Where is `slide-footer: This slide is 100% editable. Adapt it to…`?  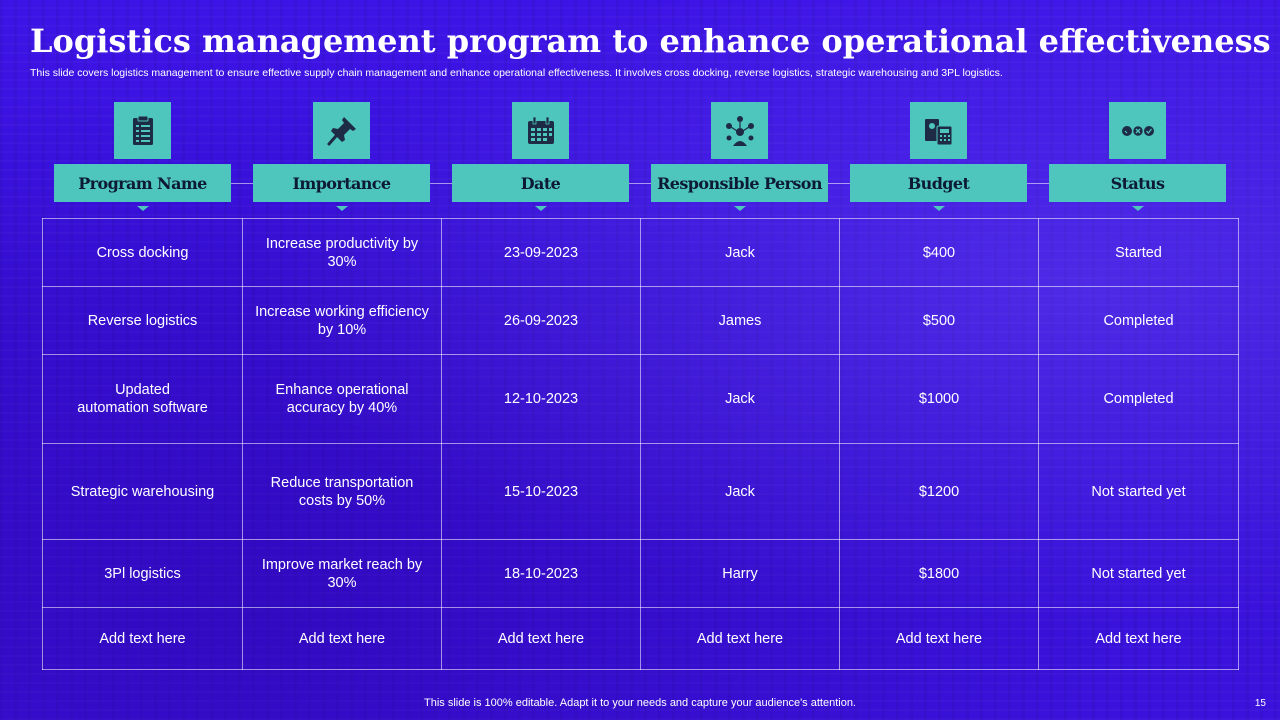 slide-footer: This slide is 100% editable. Adapt it to… is located at coordinates (640, 703).